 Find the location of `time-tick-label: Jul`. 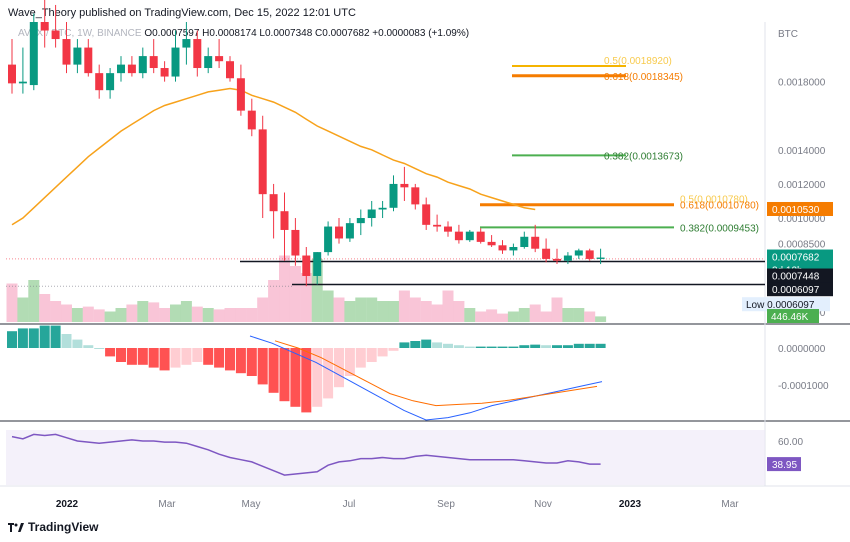

time-tick-label: Jul is located at coordinates (349, 504).